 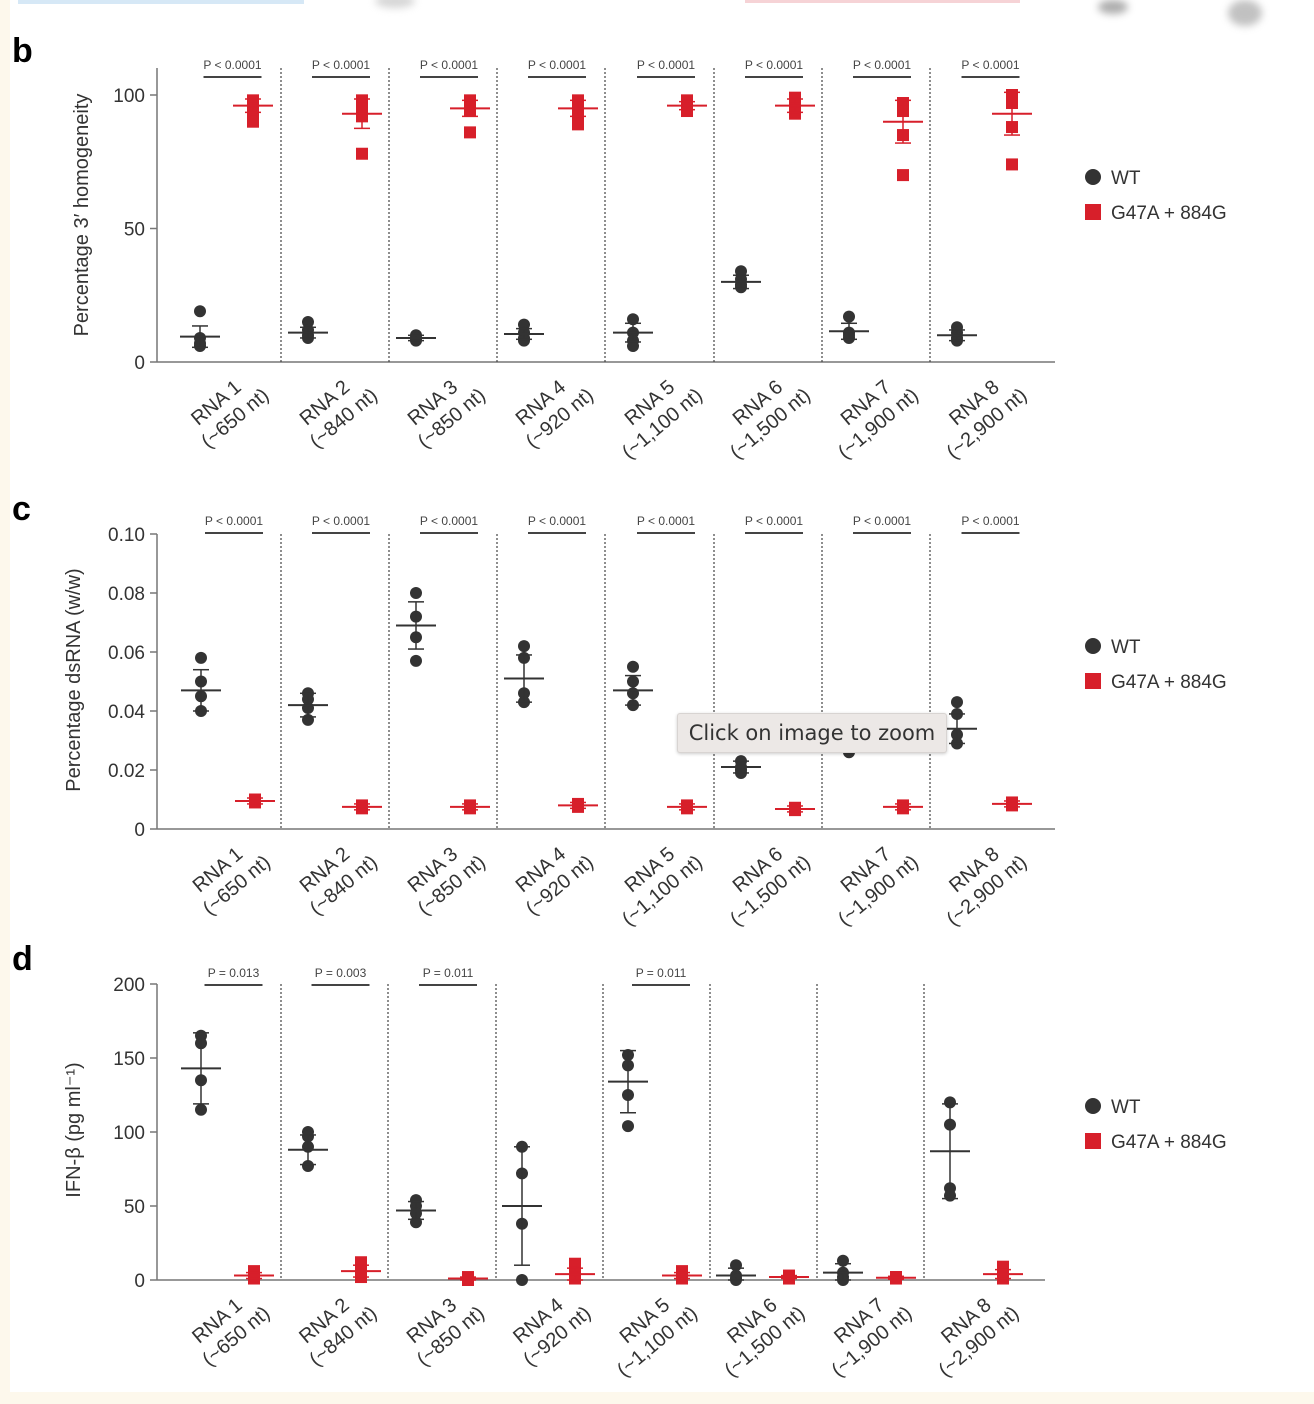 What do you see at coordinates (126, 535) in the screenshot?
I see `y-tick-label: 0.10` at bounding box center [126, 535].